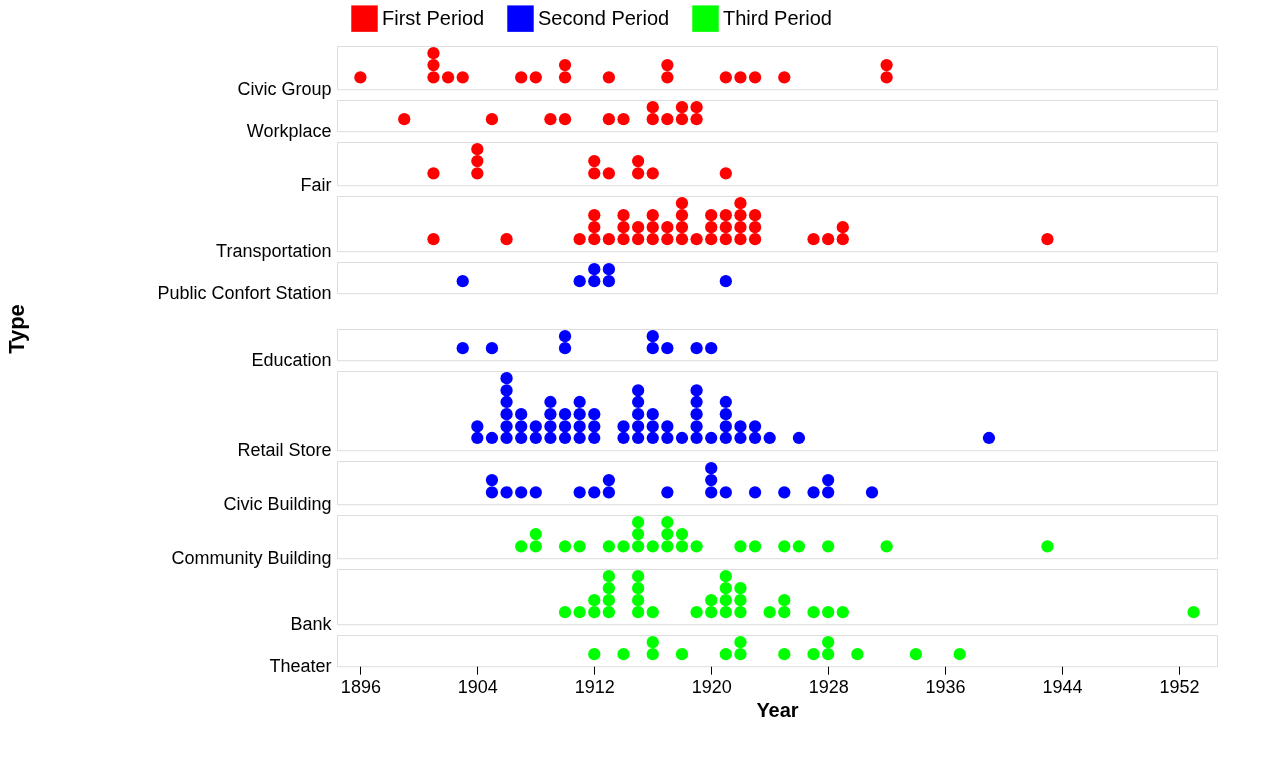 This screenshot has height=781, width=1276. What do you see at coordinates (244, 292) in the screenshot?
I see `y-axis-title: Public Confort Station` at bounding box center [244, 292].